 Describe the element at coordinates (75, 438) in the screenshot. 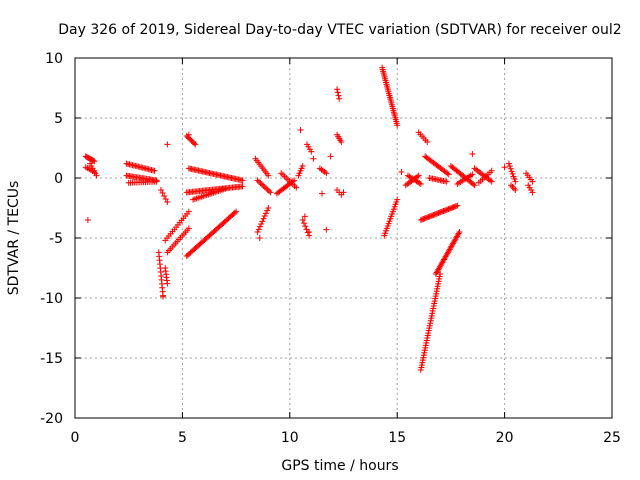

I see `x-tick-label: 0` at that location.